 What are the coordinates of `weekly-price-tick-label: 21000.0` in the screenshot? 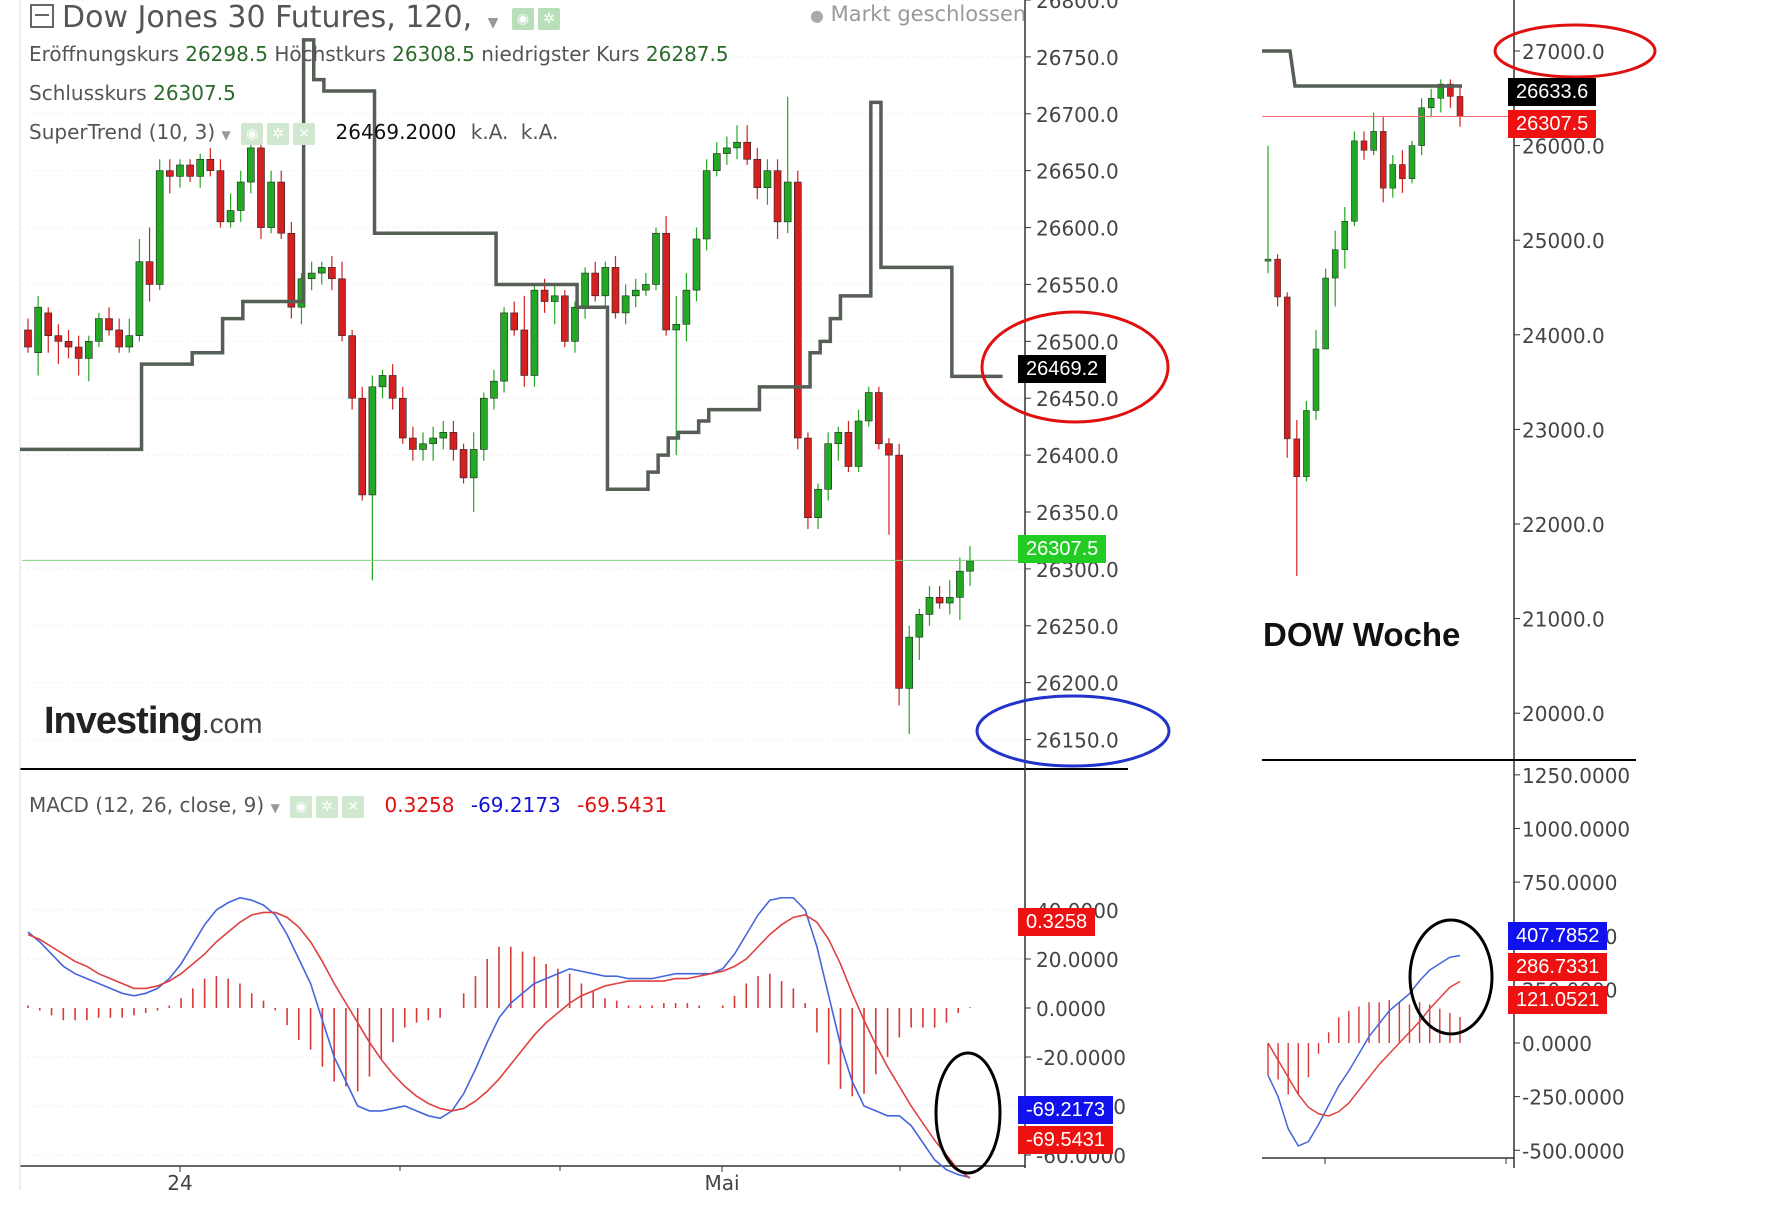 It's located at (1563, 620).